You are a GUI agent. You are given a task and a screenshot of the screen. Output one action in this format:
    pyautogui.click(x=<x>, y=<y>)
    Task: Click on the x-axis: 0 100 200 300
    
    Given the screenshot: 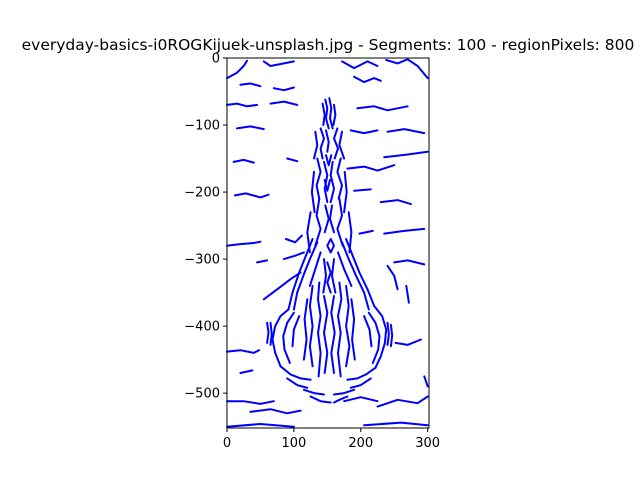 What is the action you would take?
    pyautogui.click(x=331, y=439)
    